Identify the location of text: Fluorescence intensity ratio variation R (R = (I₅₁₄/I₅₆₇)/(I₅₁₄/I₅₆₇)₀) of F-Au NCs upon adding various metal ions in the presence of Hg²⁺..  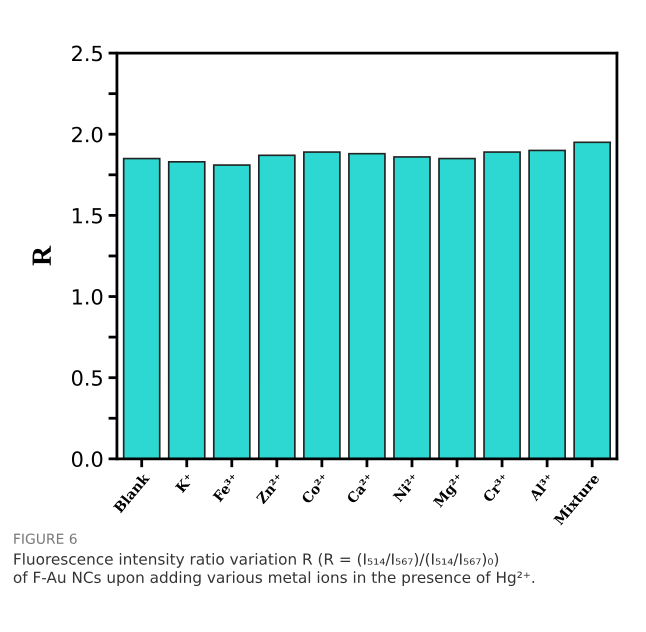
(274, 569).